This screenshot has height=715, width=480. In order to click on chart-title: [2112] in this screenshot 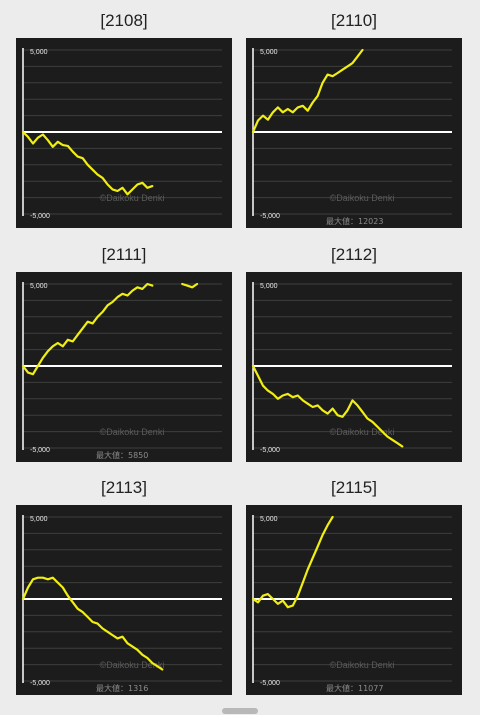, I will do `click(353, 254)`.